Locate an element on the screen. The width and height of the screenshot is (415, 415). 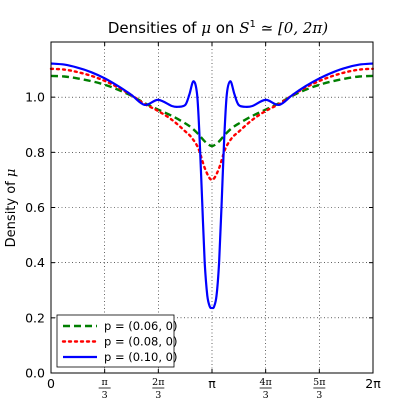
y-tick-label: 1.0 is located at coordinates (35, 97).